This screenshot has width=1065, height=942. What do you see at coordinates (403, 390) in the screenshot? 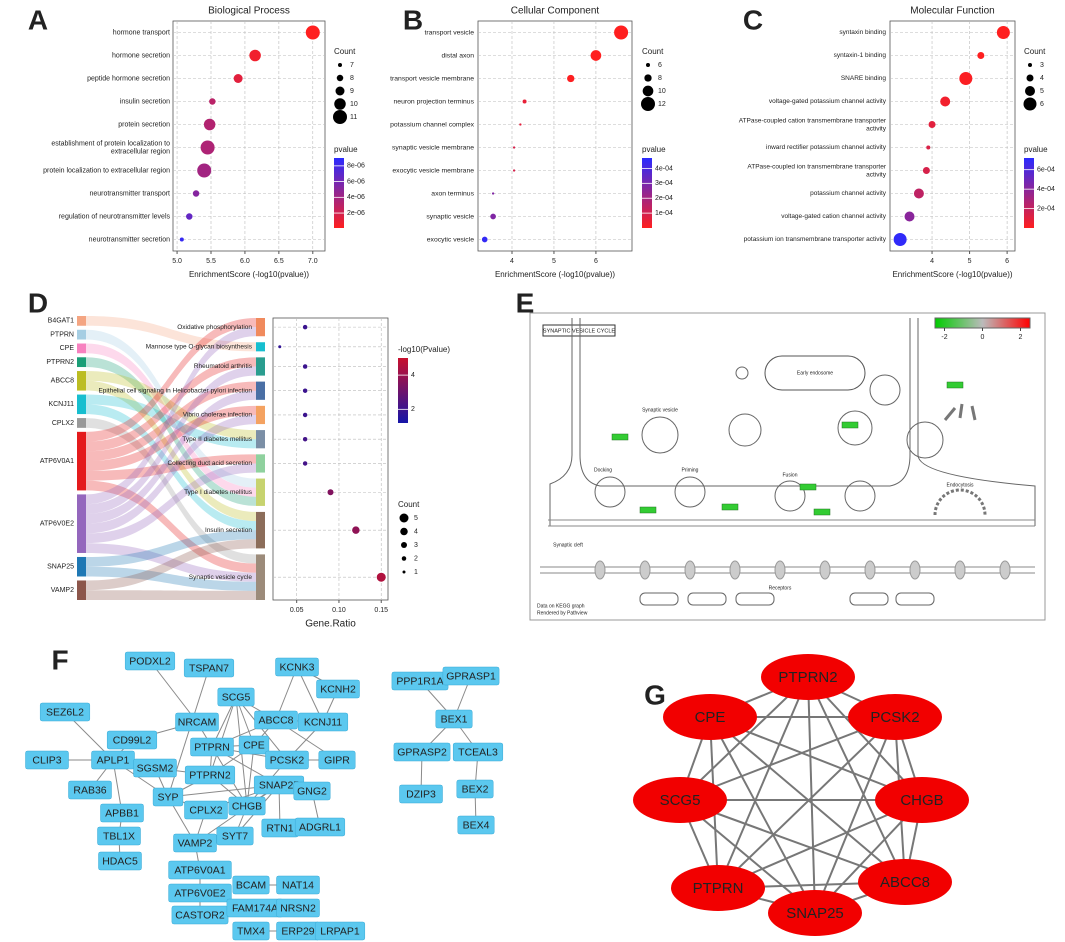
I see `color-bar` at bounding box center [403, 390].